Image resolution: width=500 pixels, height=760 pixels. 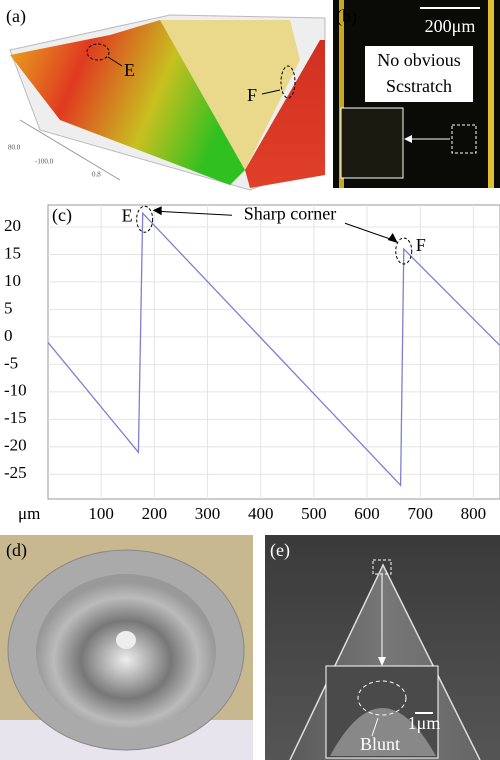 I want to click on axis-label: -100.0, so click(x=44, y=162).